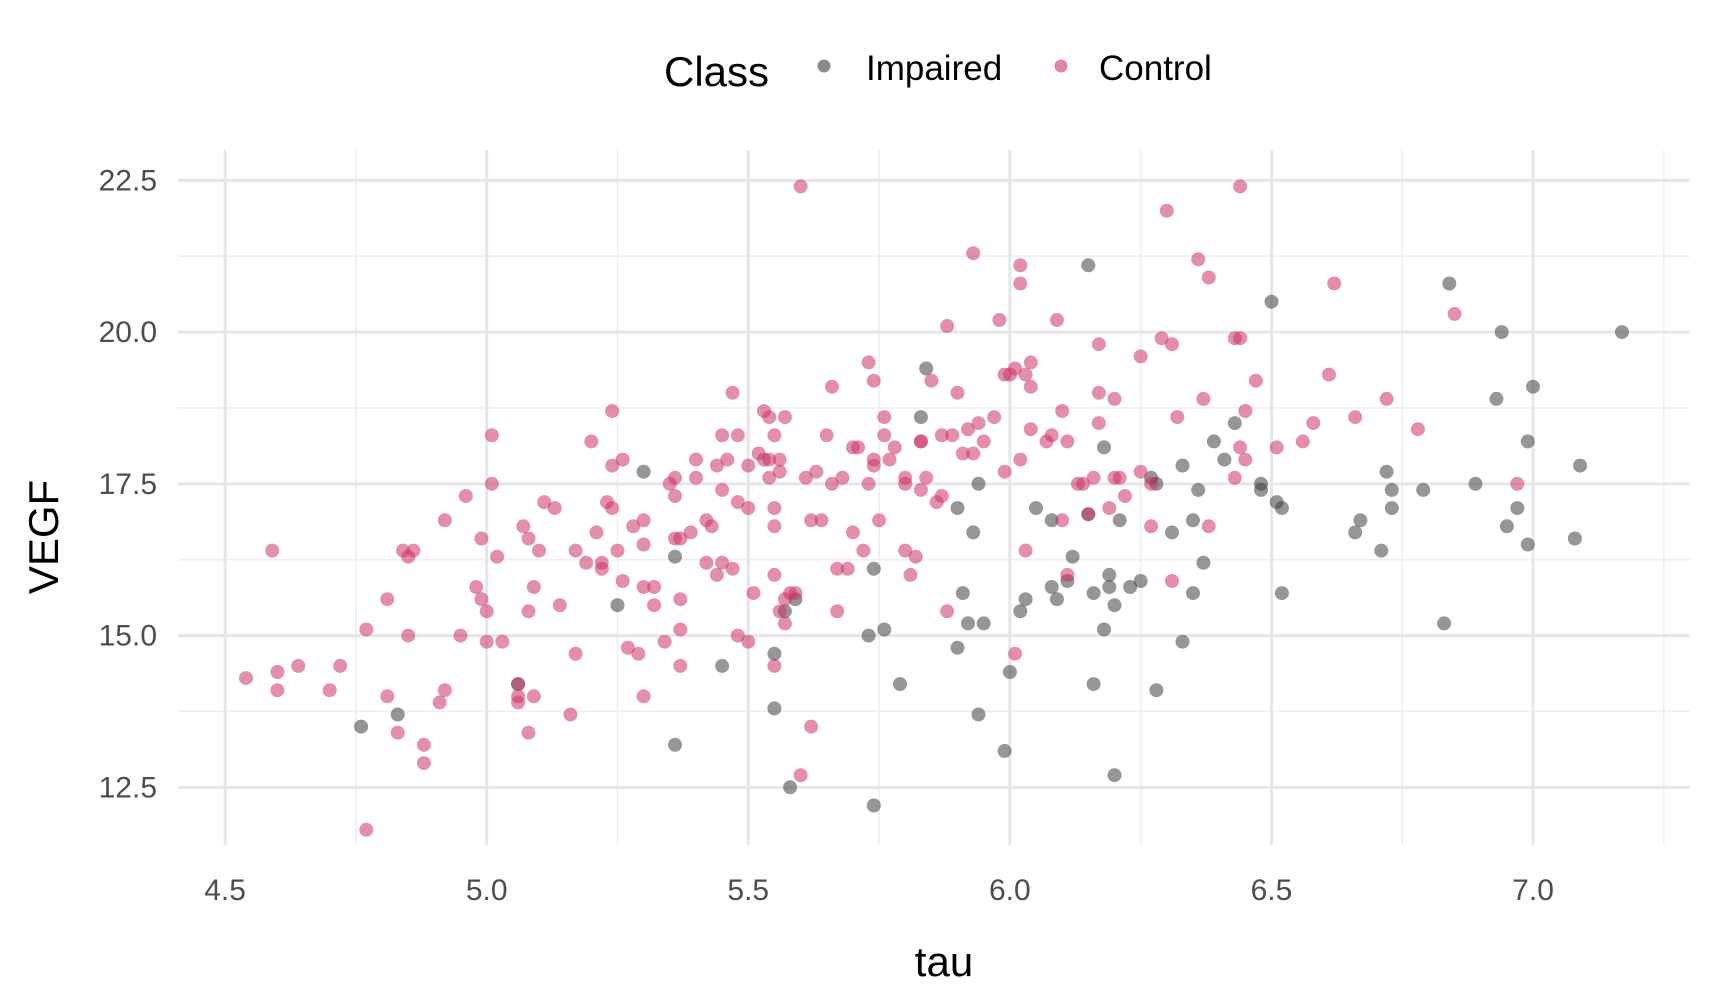 This screenshot has width=1728, height=1008. Describe the element at coordinates (748, 890) in the screenshot. I see `x-tick-label: 5.5` at that location.